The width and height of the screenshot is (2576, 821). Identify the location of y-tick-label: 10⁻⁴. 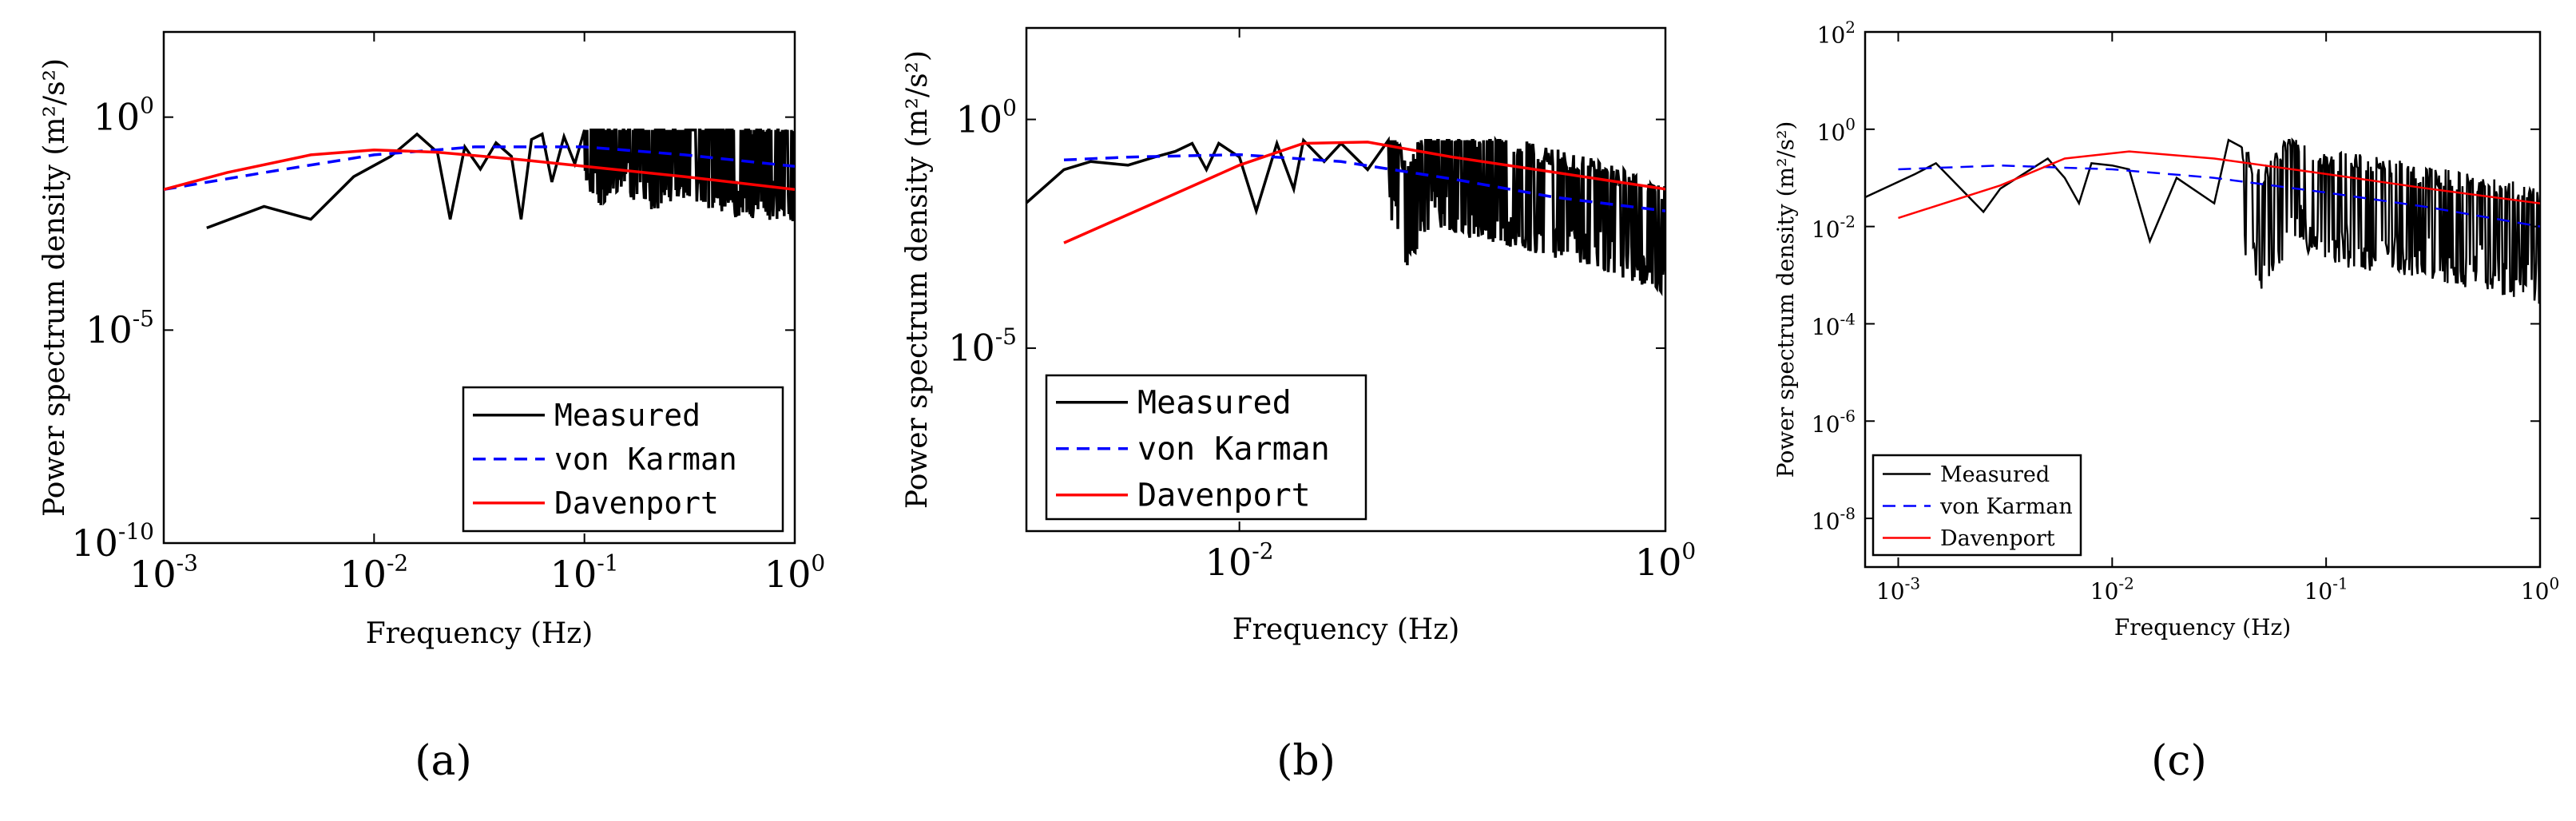
(1834, 325).